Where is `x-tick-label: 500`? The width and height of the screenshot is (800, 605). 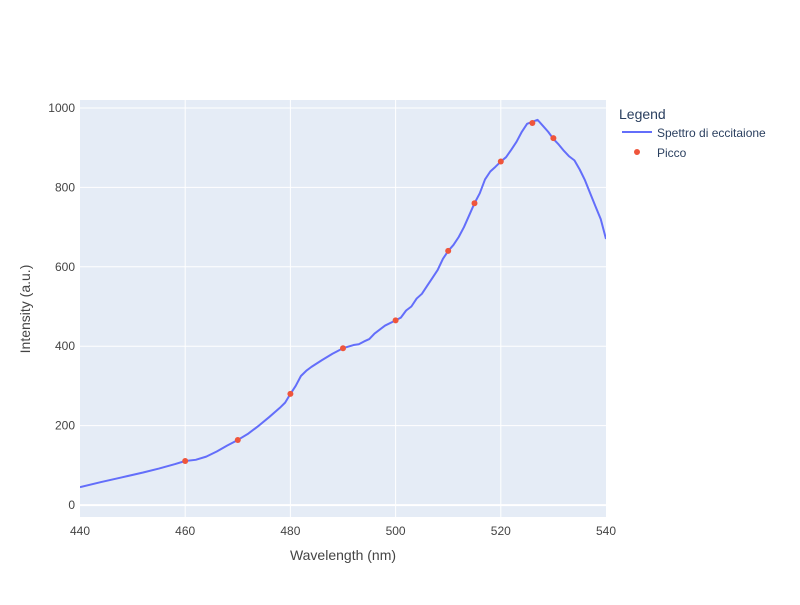 x-tick-label: 500 is located at coordinates (396, 531).